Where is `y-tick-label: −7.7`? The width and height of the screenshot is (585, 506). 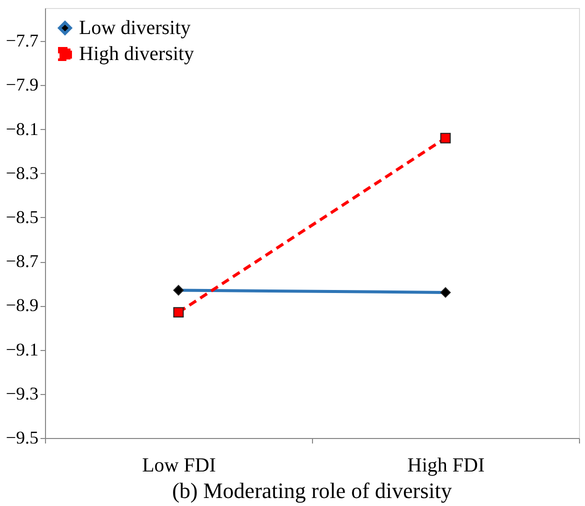
y-tick-label: −7.7 is located at coordinates (22, 40).